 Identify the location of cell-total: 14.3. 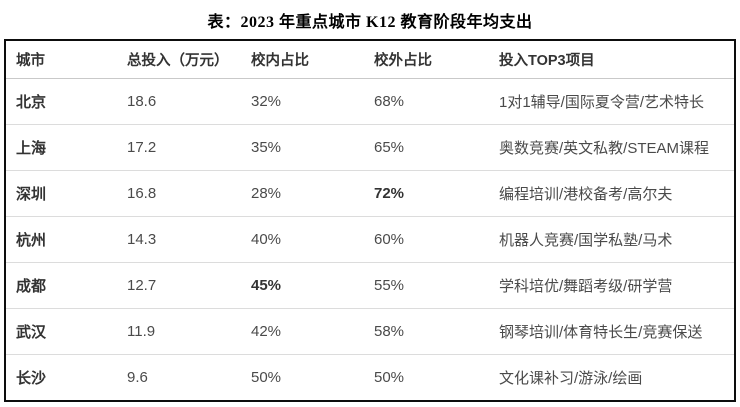
(189, 239).